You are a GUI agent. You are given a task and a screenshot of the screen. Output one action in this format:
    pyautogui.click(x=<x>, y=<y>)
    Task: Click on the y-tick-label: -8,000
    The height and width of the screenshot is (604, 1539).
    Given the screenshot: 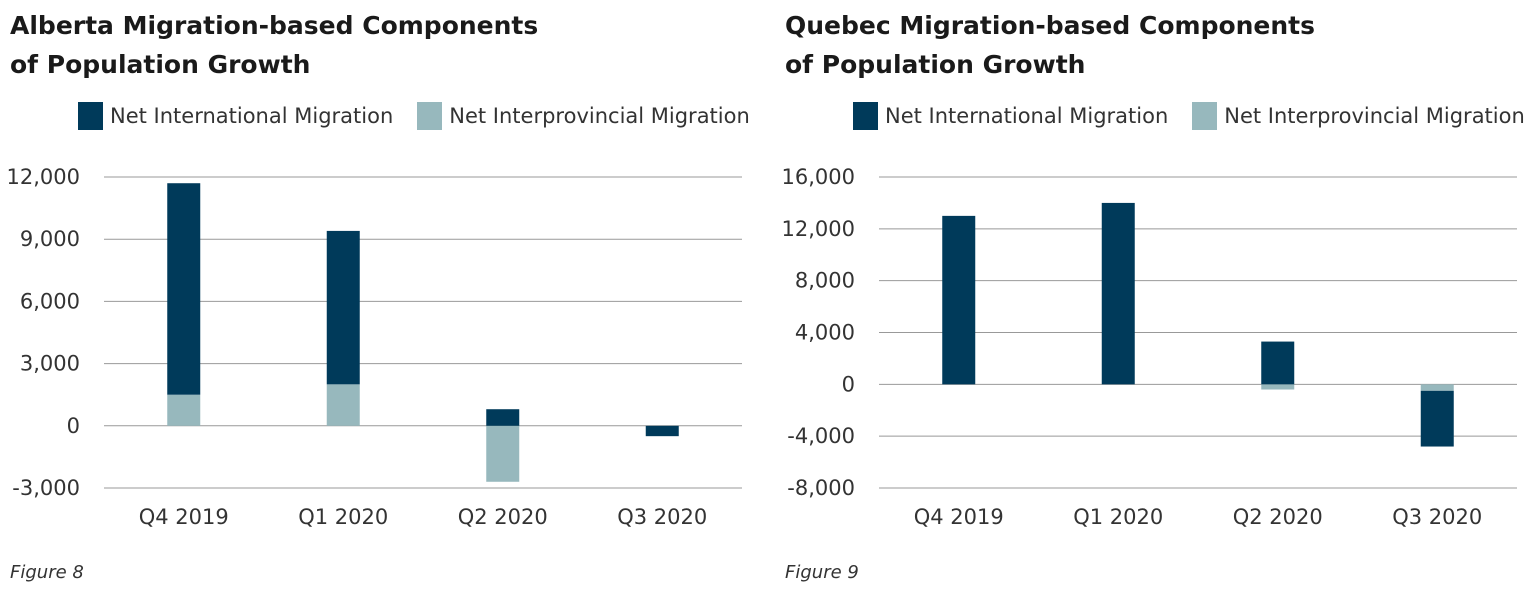 What is the action you would take?
    pyautogui.click(x=821, y=488)
    